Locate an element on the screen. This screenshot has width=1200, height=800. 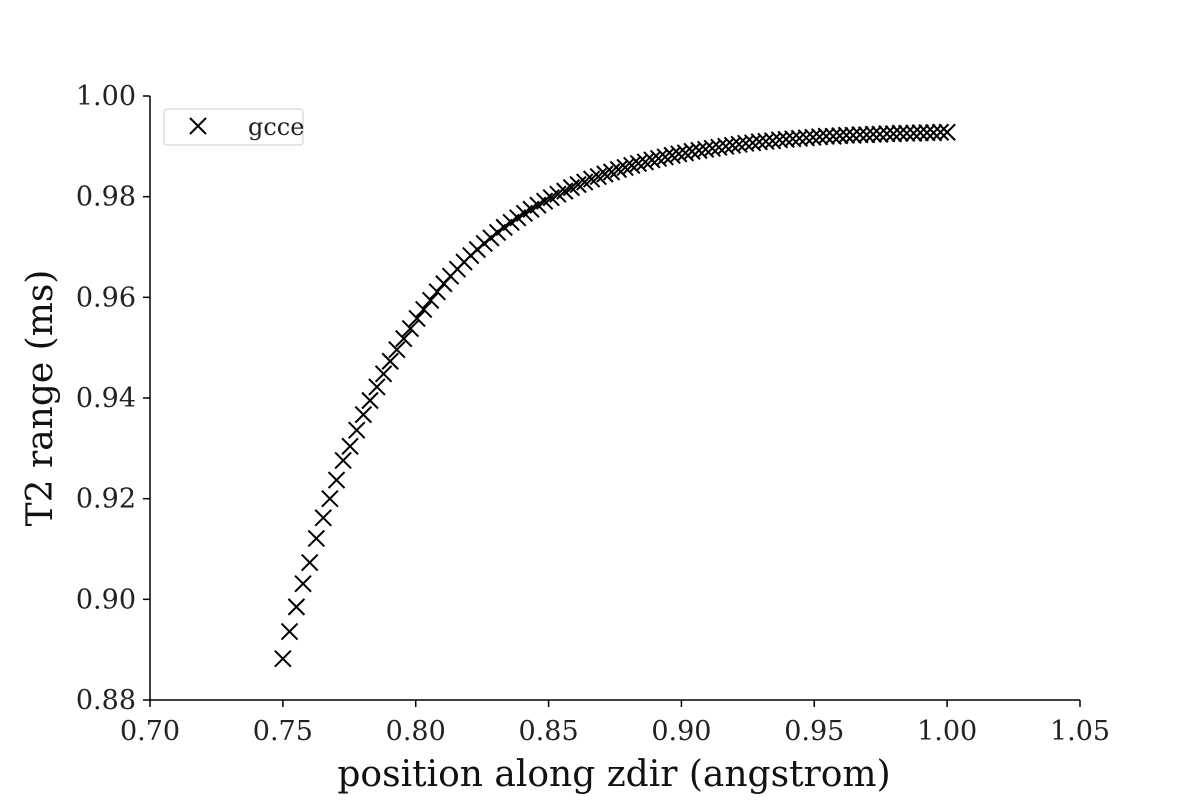
y-tick-label: 0.88 is located at coordinates (106, 700).